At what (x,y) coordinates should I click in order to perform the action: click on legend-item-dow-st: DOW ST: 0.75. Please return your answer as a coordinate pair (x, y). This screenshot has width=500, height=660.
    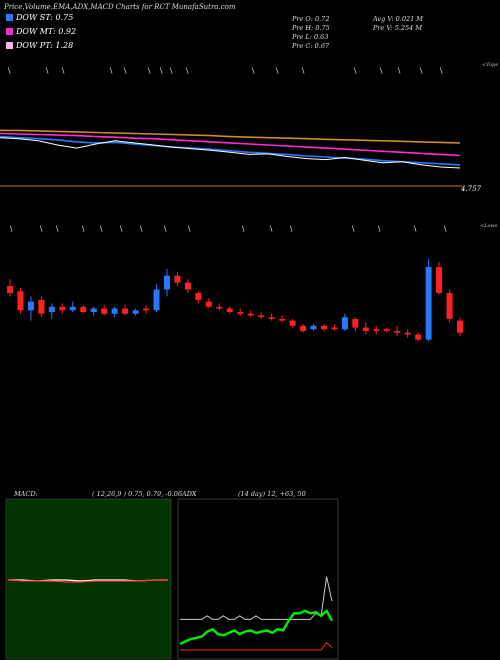
    Looking at the image, I should click on (39, 17).